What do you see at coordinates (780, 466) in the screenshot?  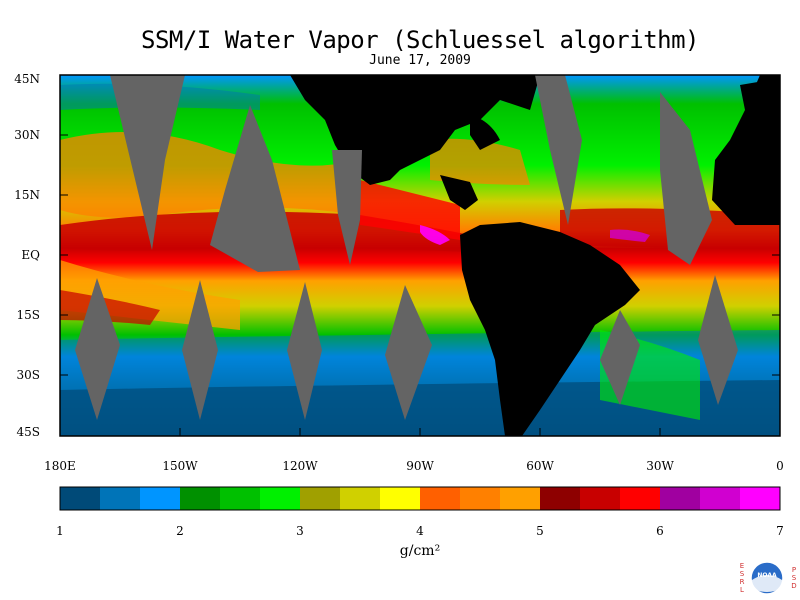 I see `lon-label-0: 0` at bounding box center [780, 466].